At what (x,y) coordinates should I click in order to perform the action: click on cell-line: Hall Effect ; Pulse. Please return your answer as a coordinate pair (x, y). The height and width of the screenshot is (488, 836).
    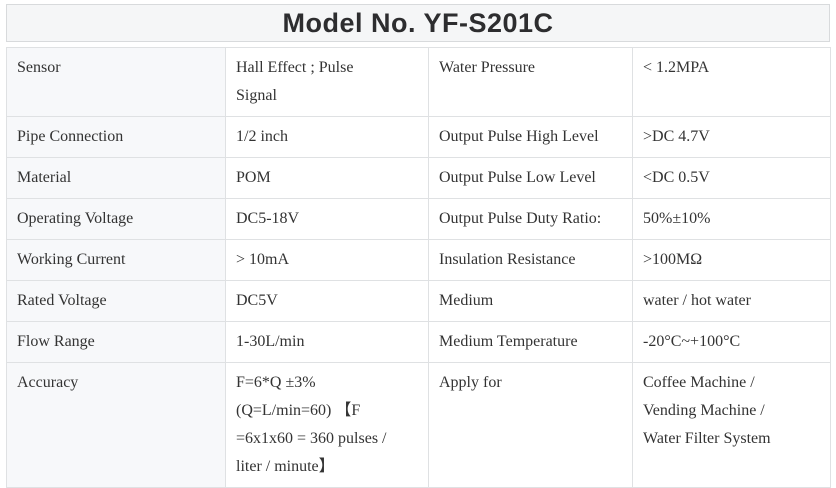
    Looking at the image, I should click on (295, 67).